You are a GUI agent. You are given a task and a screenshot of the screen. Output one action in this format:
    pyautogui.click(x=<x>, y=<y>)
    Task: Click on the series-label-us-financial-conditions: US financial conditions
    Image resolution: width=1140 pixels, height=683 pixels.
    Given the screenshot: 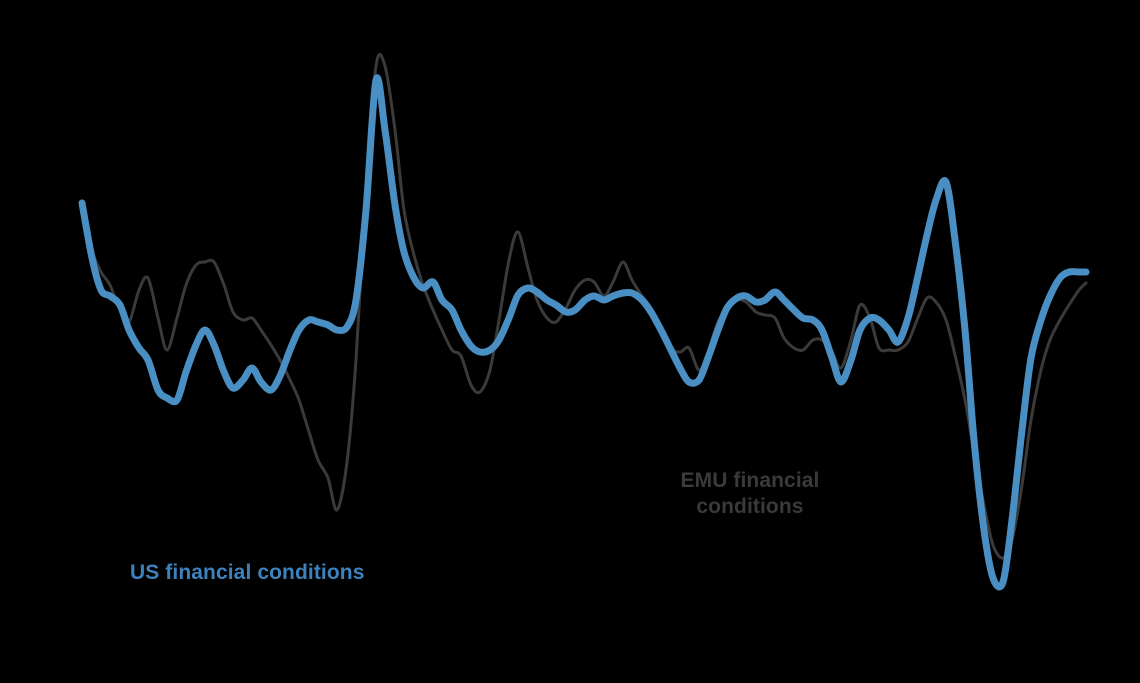 What is the action you would take?
    pyautogui.click(x=247, y=572)
    